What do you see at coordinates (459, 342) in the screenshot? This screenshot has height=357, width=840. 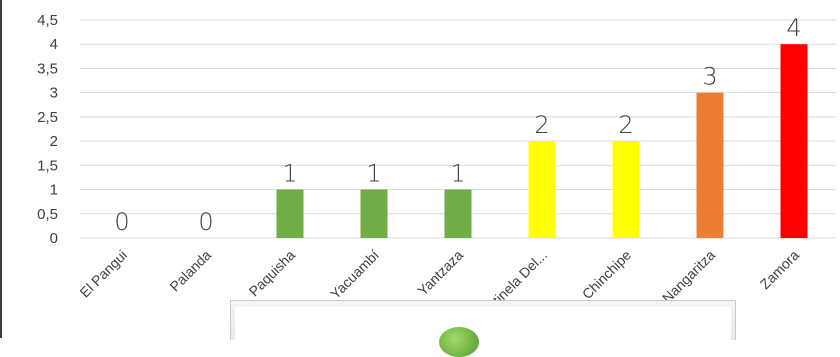 I see `green-emblem-icon` at bounding box center [459, 342].